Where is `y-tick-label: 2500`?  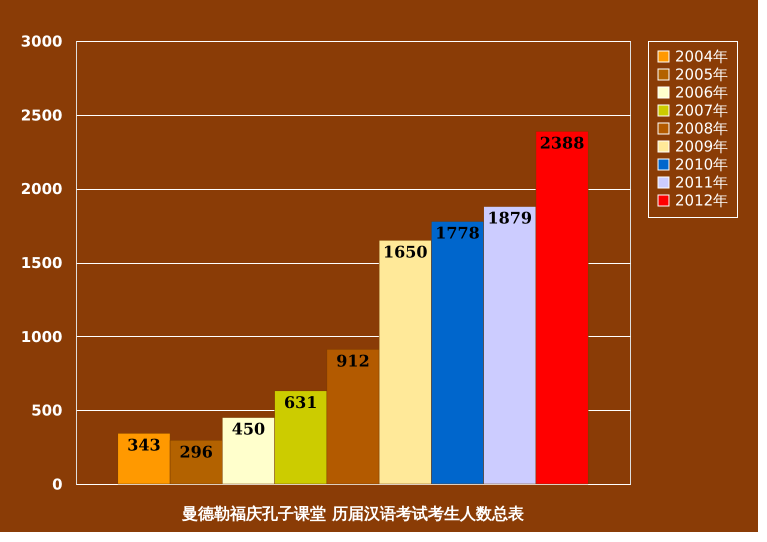
y-tick-label: 2500 is located at coordinates (41, 115).